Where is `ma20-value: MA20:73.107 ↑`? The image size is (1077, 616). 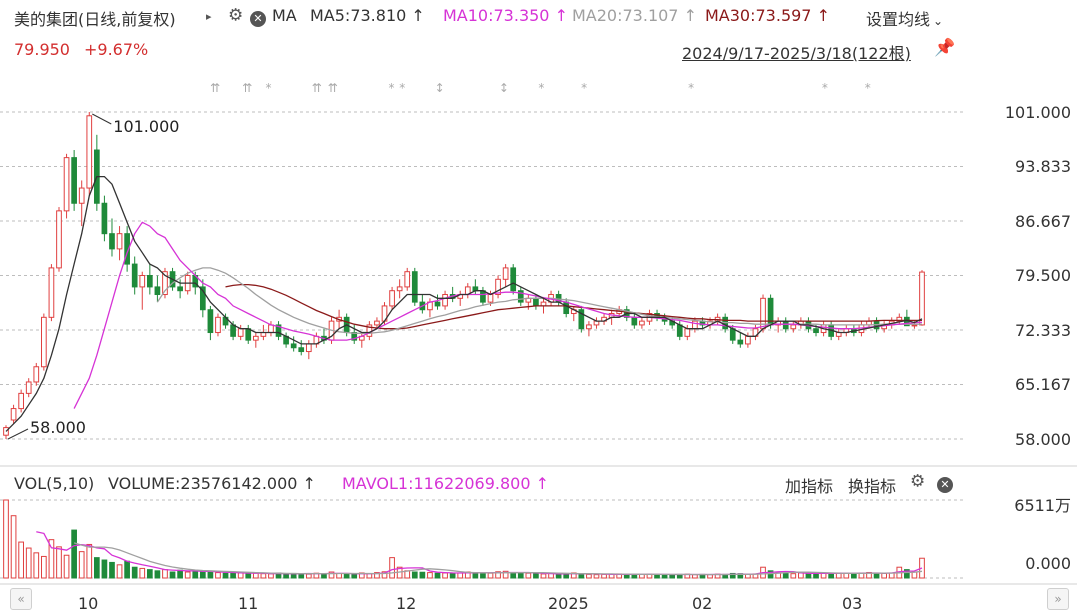 ma20-value: MA20:73.107 ↑ is located at coordinates (634, 15).